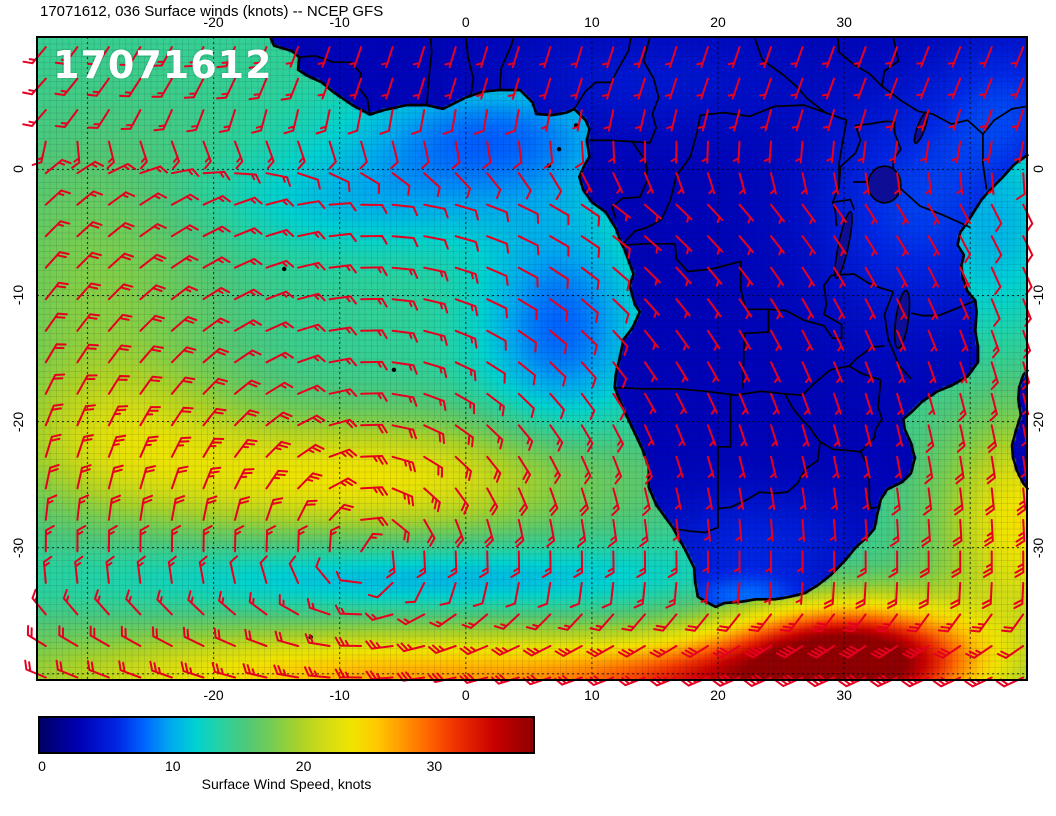  Describe the element at coordinates (172, 766) in the screenshot. I see `colorbar-tick-label: 10` at that location.